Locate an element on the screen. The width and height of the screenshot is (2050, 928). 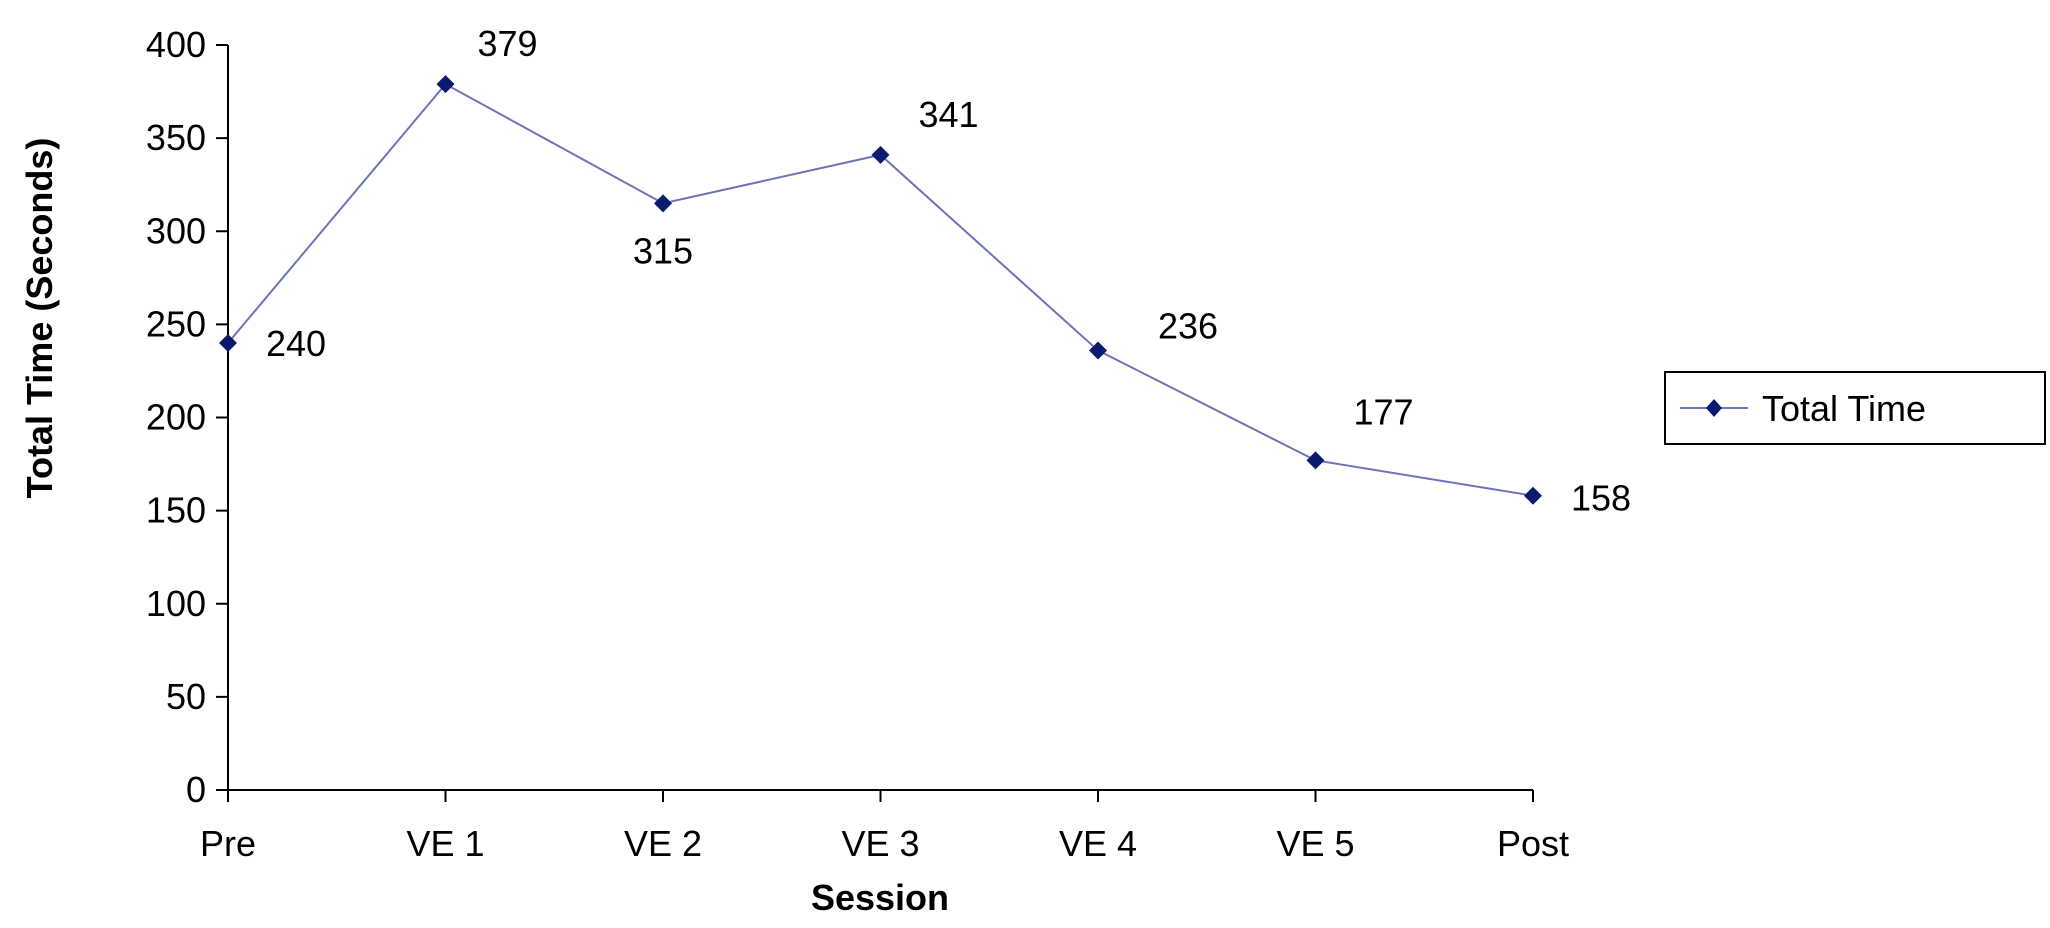
x-axis-ticks: Pre VE 1 VE 2 VE 3 VE 4 VE 5 Post is located at coordinates (884, 827).